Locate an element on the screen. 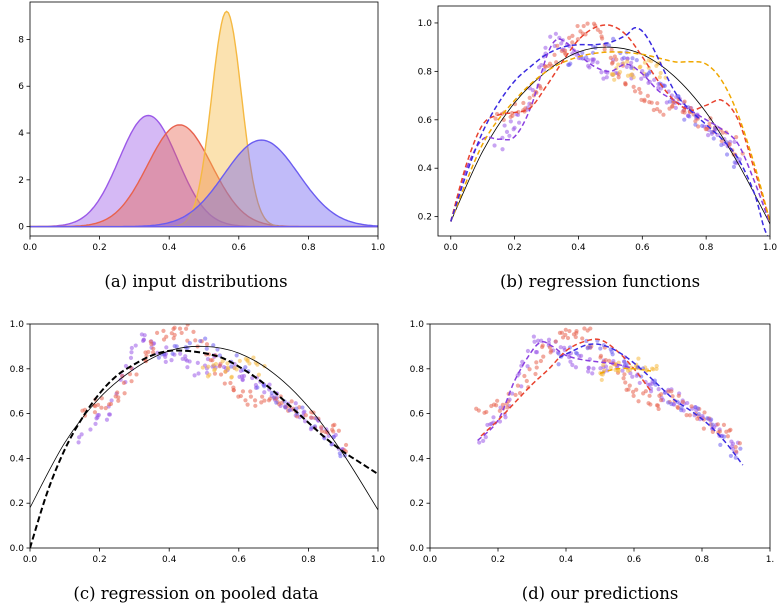 The image size is (778, 604). y-tick-label: 1.0 is located at coordinates (425, 24).